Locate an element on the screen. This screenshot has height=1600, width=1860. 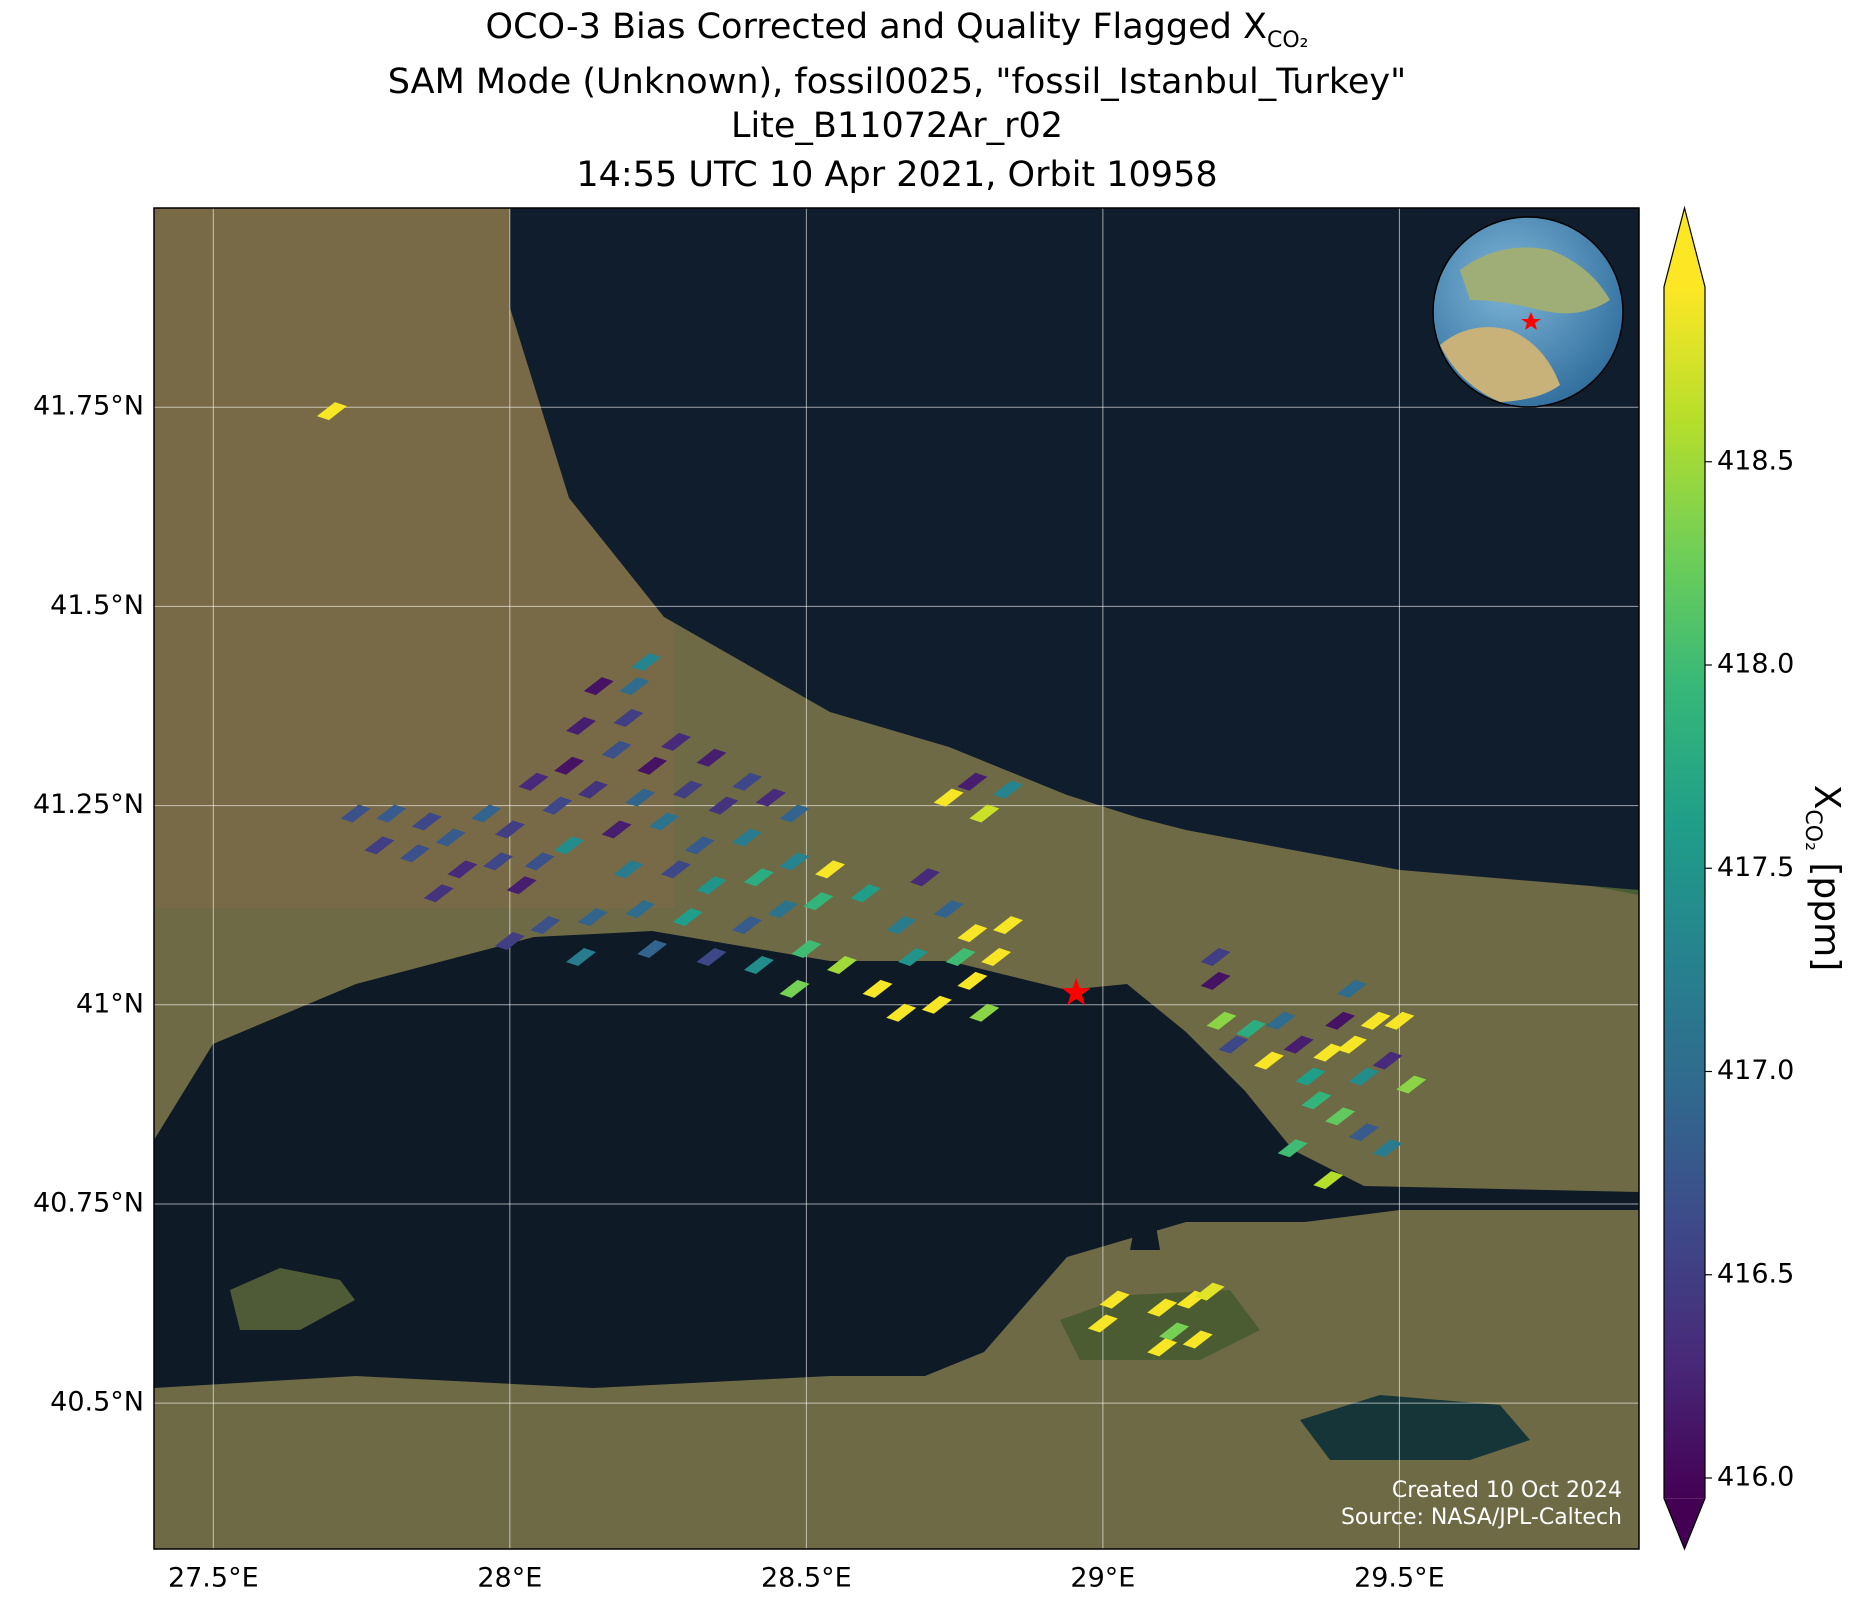
title-line: 14:55 UTC 10 Apr 2021, Orbit 10958 is located at coordinates (896, 175).